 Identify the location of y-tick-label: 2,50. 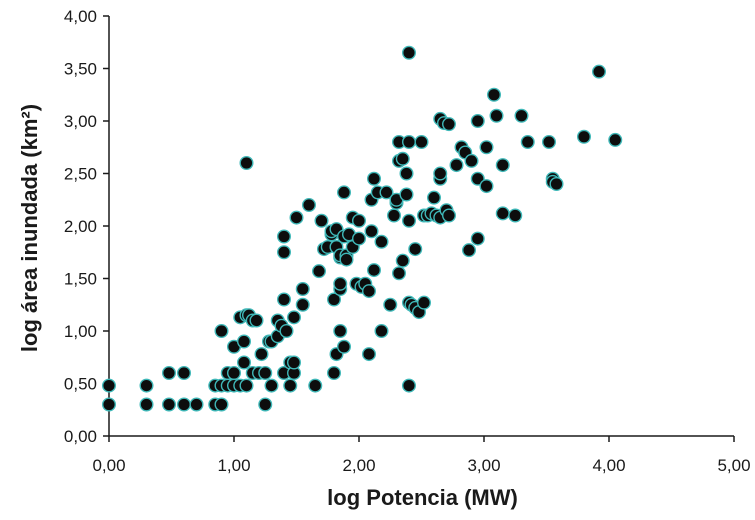
(80, 174).